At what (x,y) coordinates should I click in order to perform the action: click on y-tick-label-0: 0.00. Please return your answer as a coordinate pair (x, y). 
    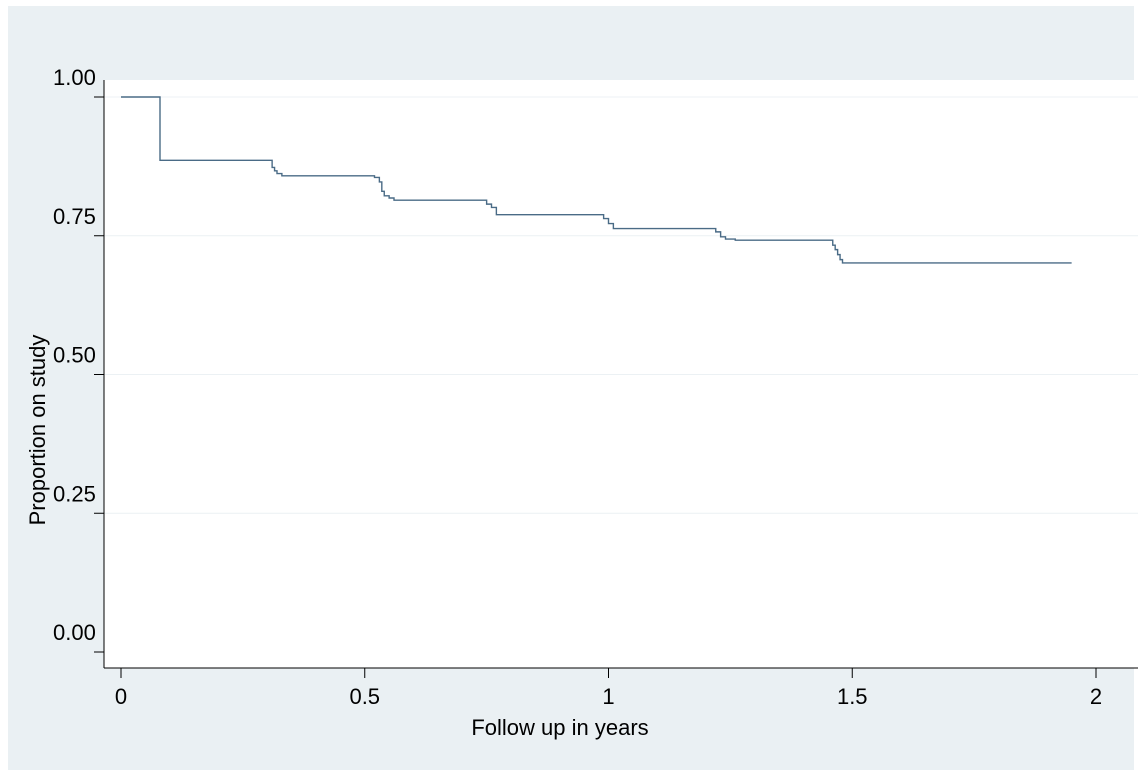
    Looking at the image, I should click on (74, 632).